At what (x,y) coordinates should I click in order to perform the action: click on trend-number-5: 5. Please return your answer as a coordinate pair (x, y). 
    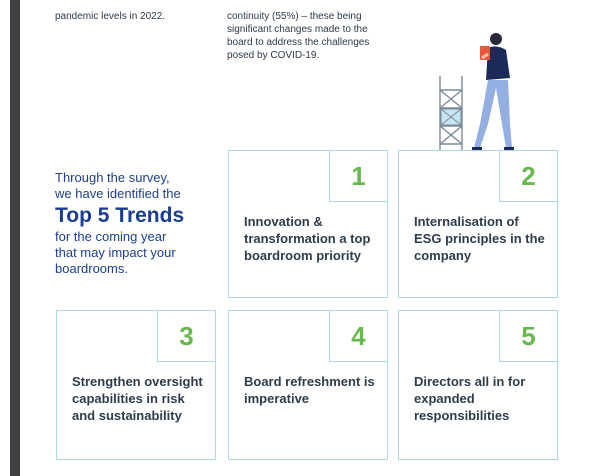
    Looking at the image, I should click on (528, 336).